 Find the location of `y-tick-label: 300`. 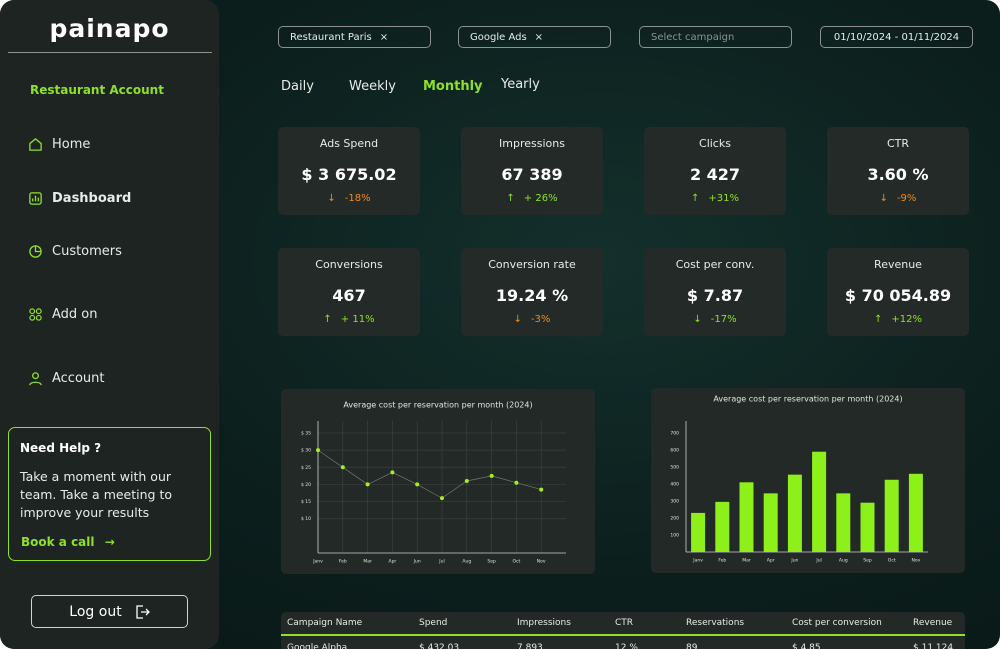

y-tick-label: 300 is located at coordinates (674, 502).